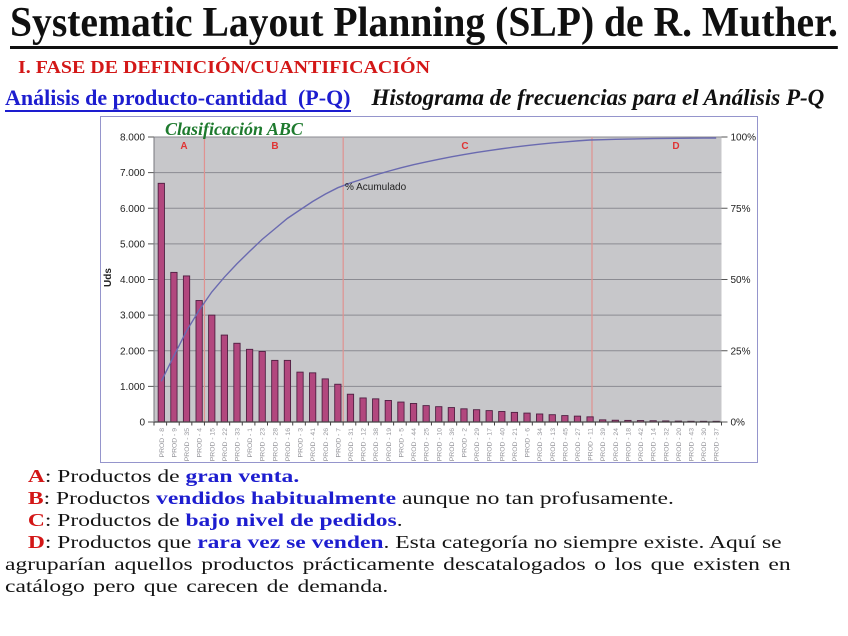 The image size is (848, 636). I want to click on svg-text: PROD - 15, so click(212, 444).